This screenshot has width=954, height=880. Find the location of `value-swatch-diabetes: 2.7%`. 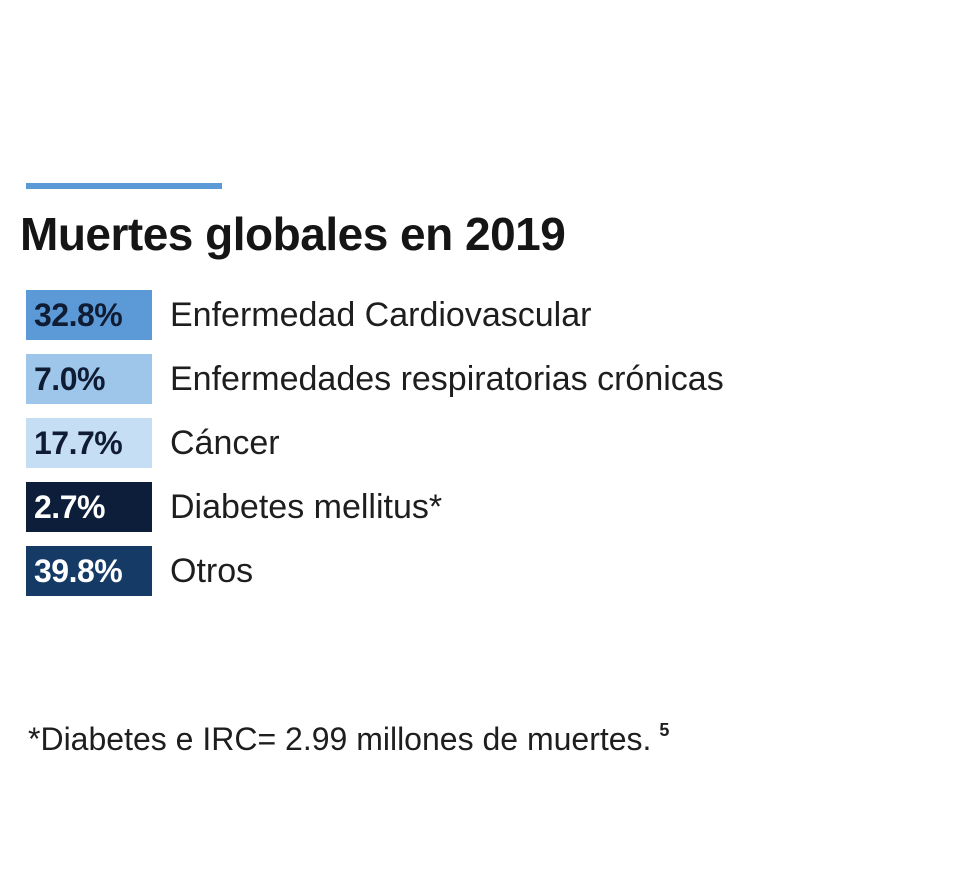

value-swatch-diabetes: 2.7% is located at coordinates (89, 507).